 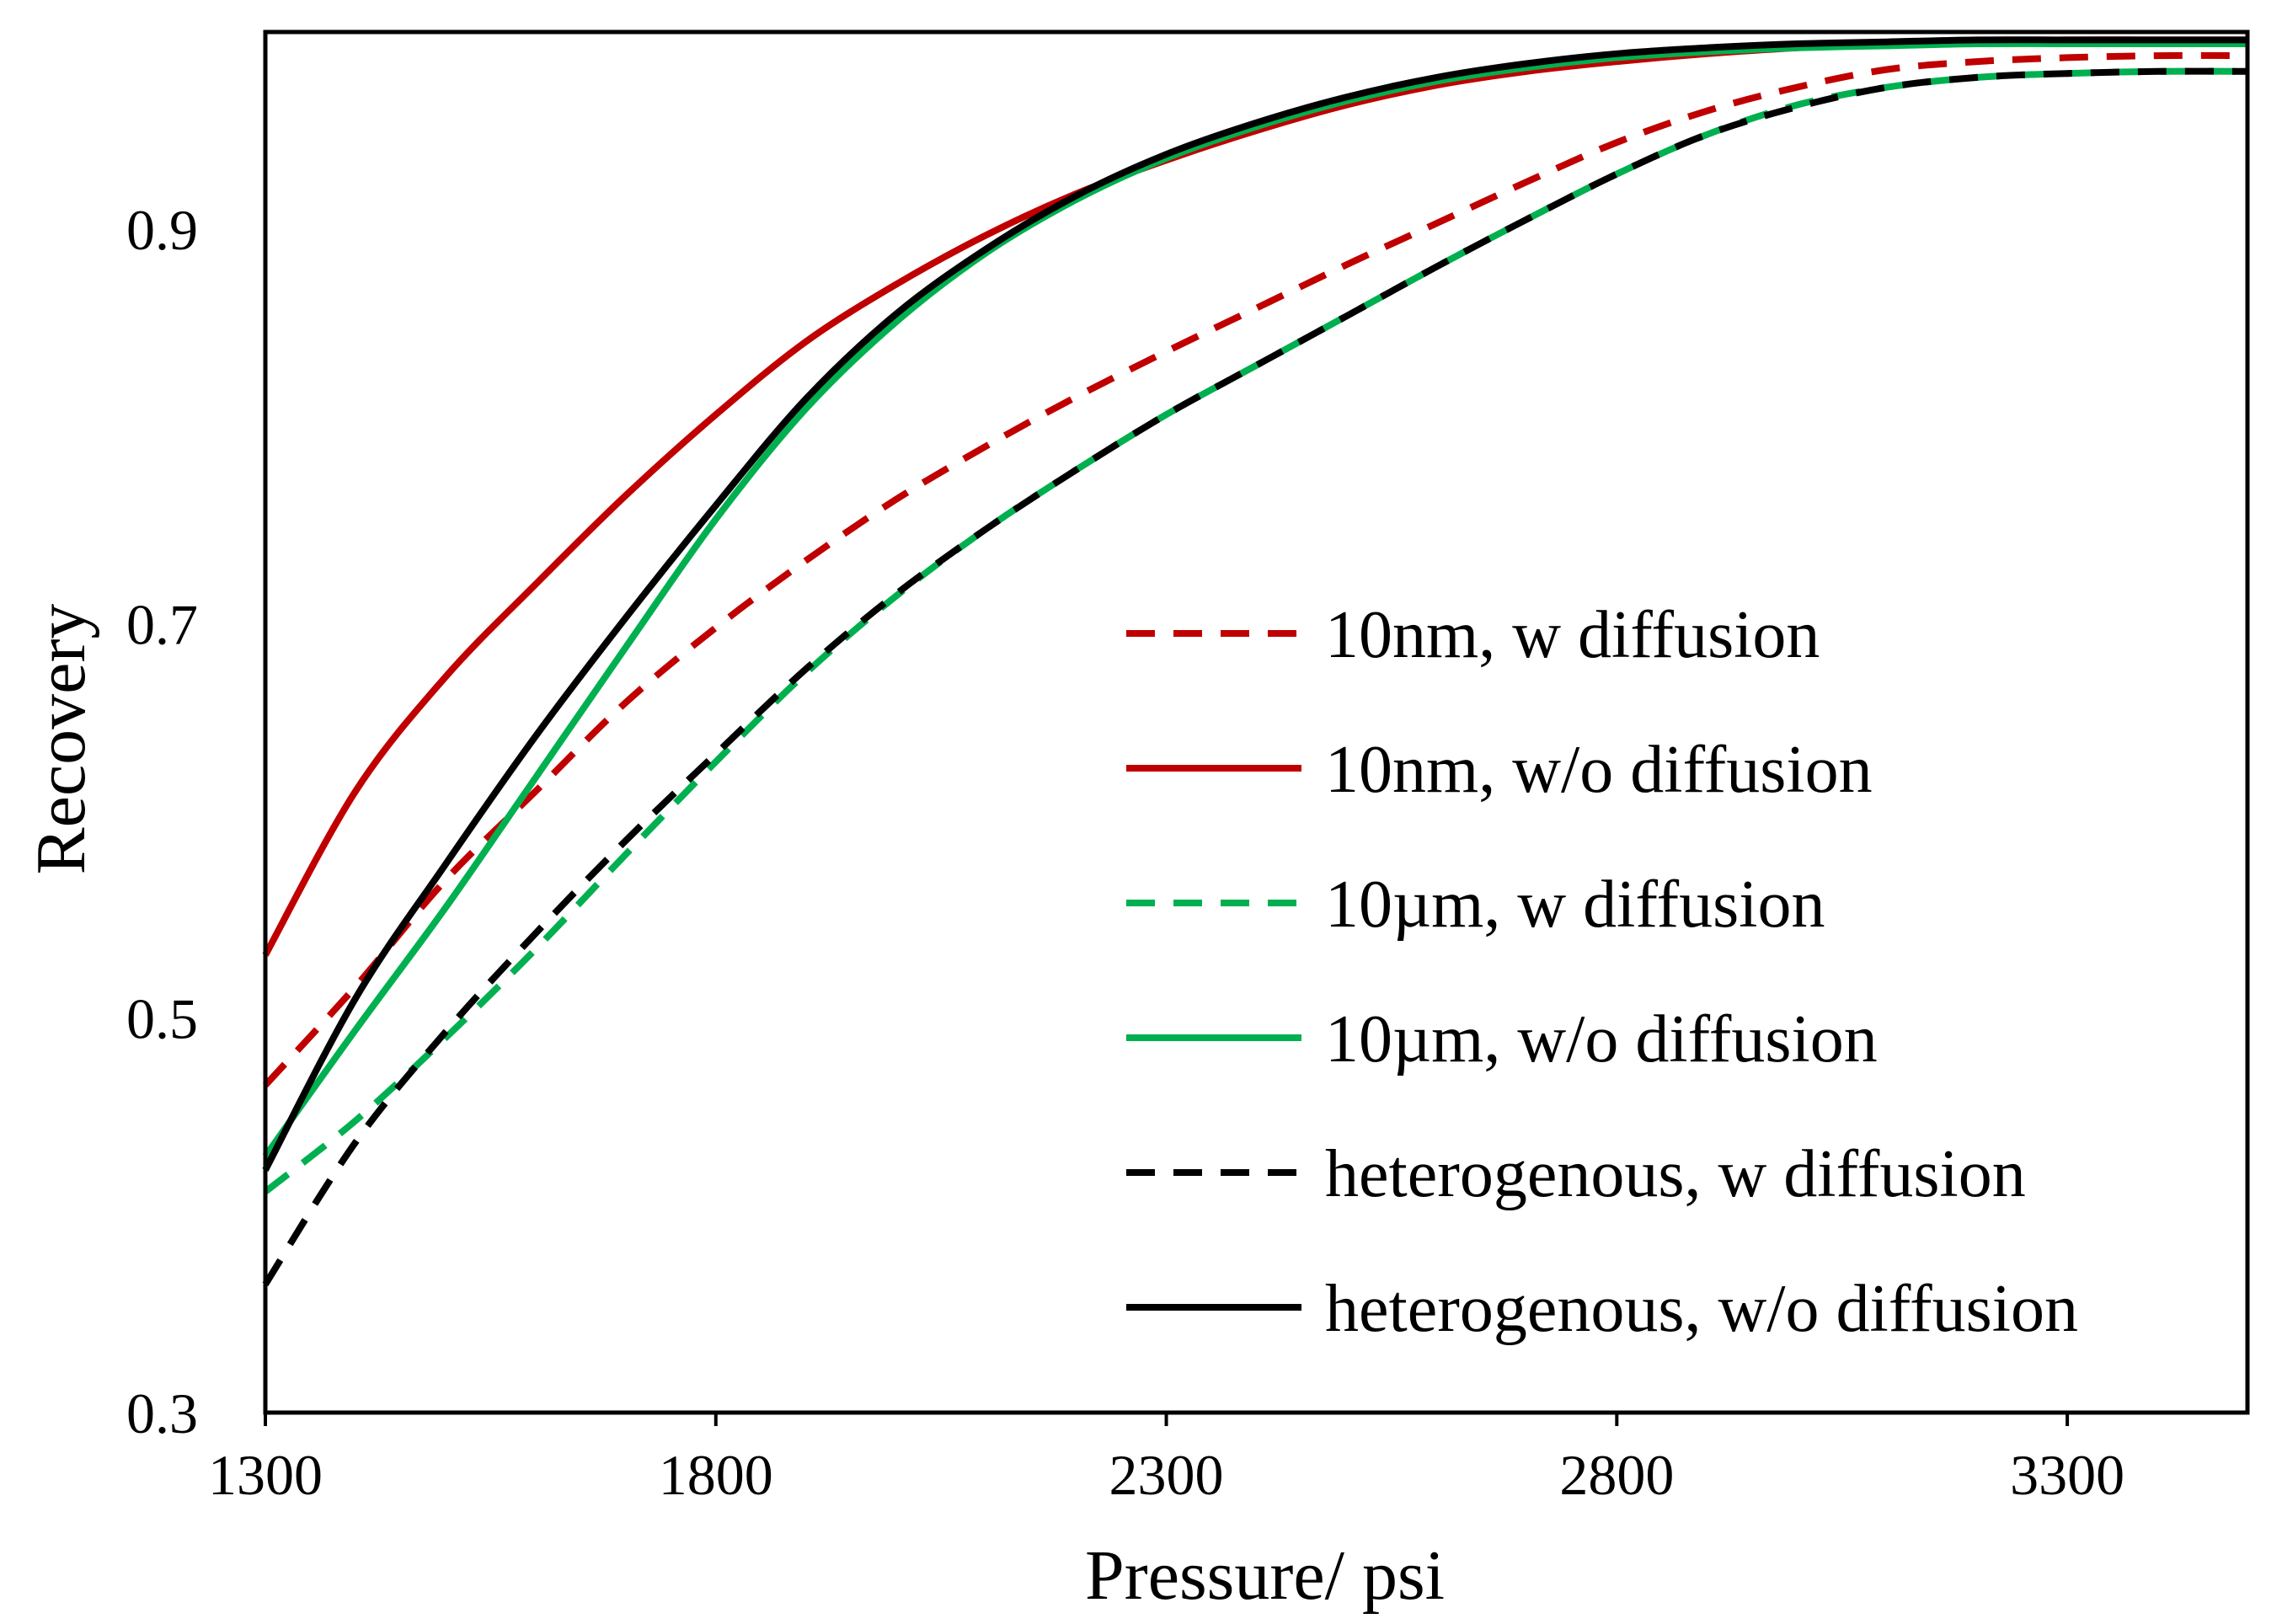 What do you see at coordinates (1265, 1575) in the screenshot?
I see `x-axis-title: Pressure/ psi` at bounding box center [1265, 1575].